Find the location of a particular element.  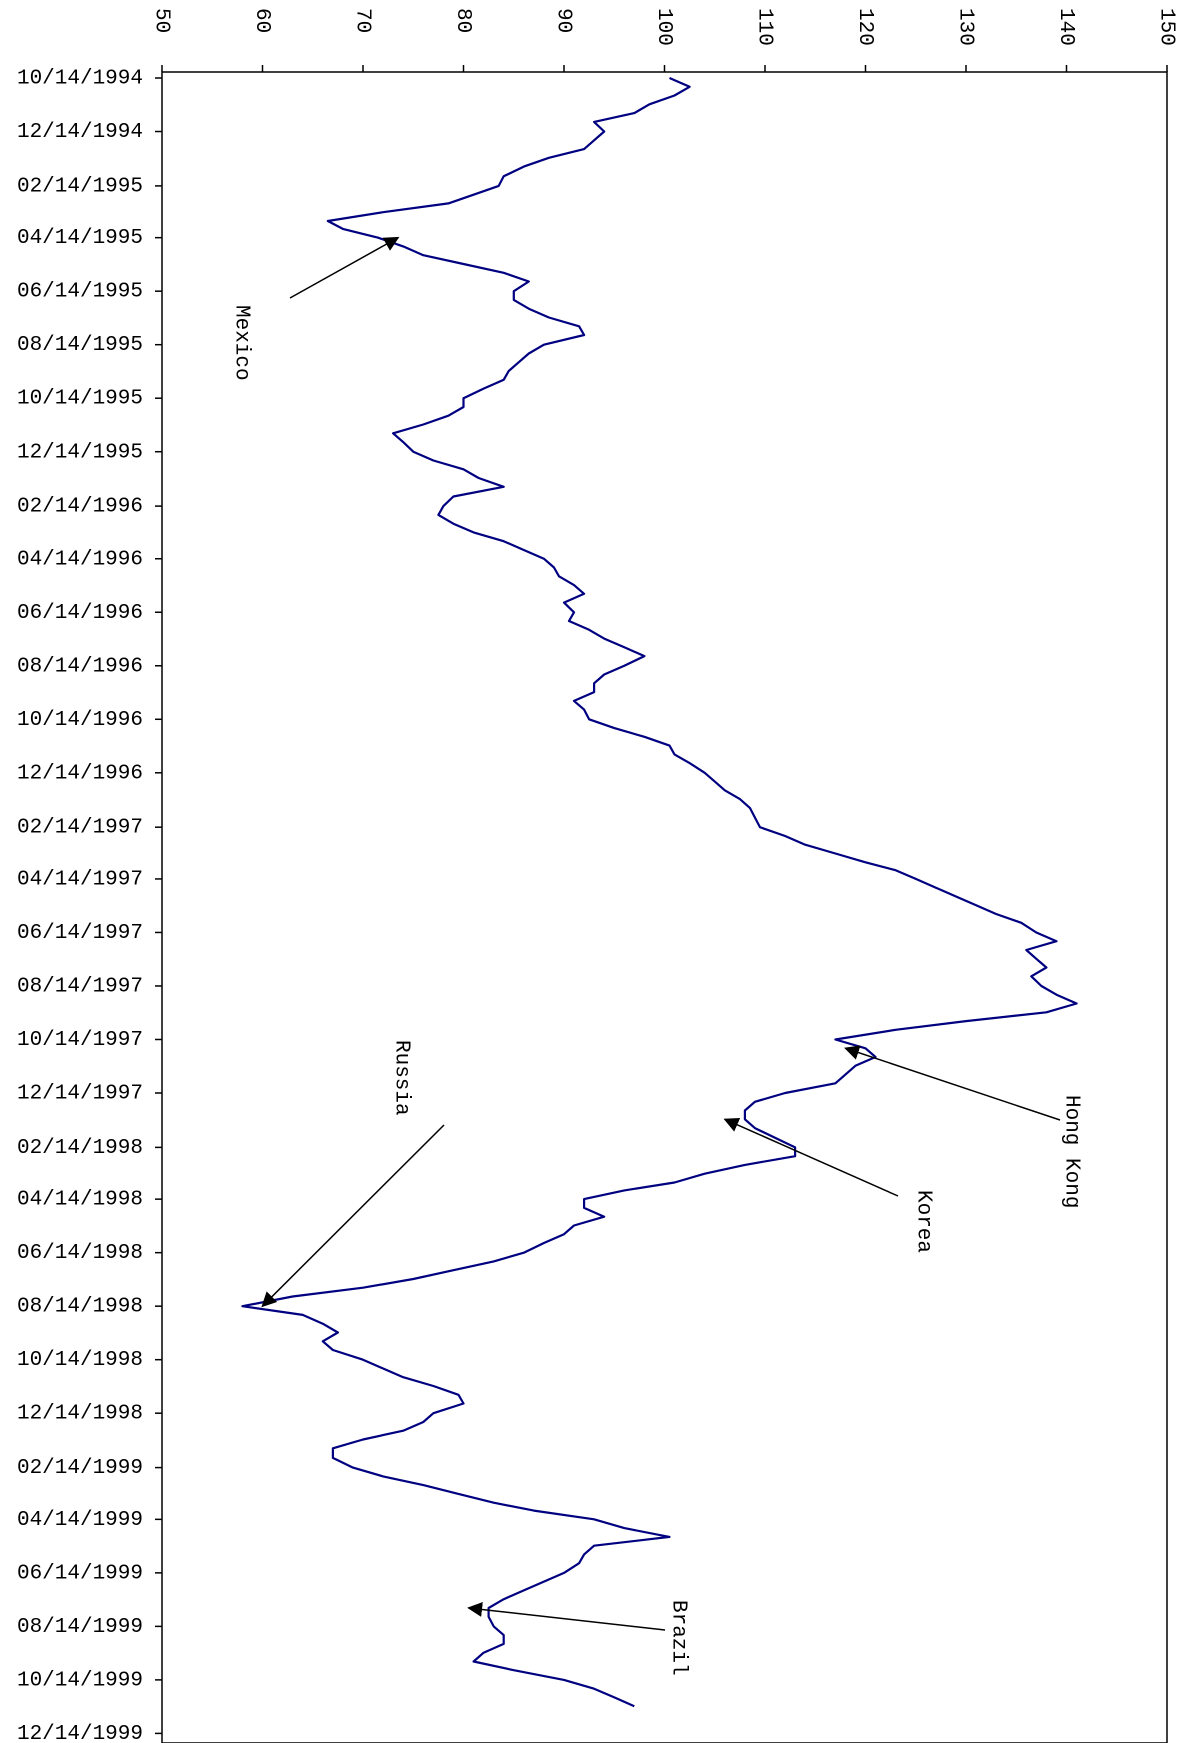

date-tick-label: 04/14/1997 is located at coordinates (80, 879).